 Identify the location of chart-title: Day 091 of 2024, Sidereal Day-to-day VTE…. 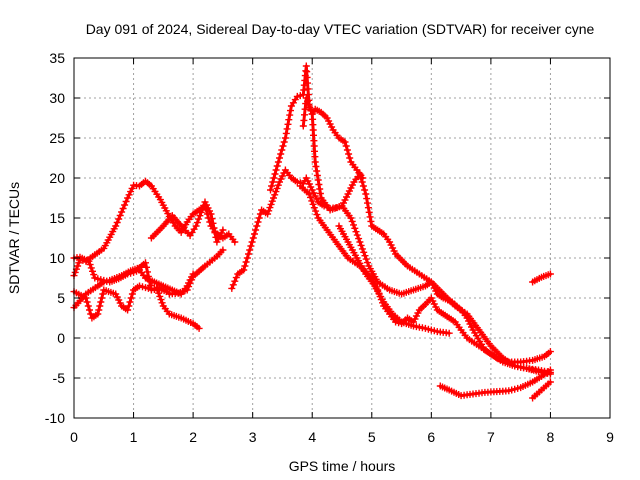
(340, 29).